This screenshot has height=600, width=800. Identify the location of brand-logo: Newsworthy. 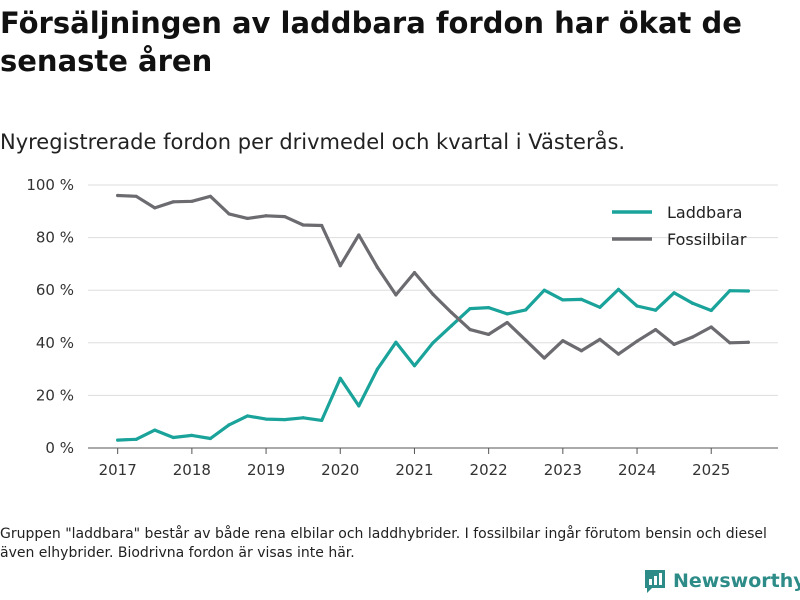
(721, 581).